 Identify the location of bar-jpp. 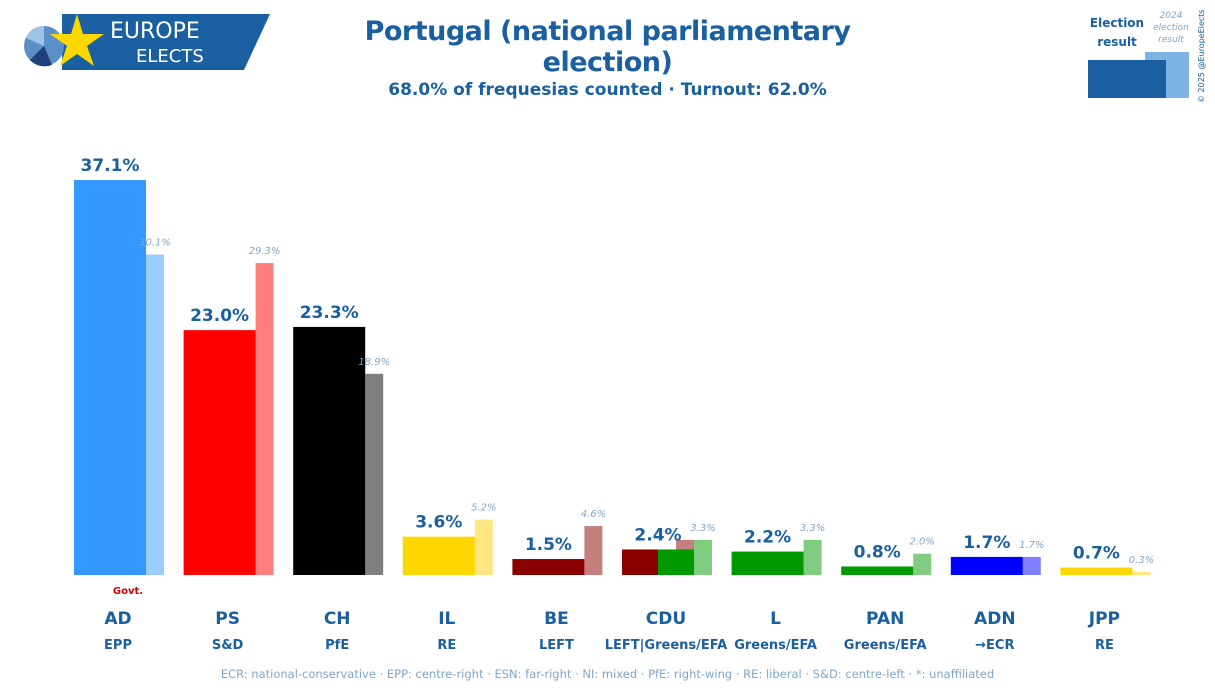
(1096, 571).